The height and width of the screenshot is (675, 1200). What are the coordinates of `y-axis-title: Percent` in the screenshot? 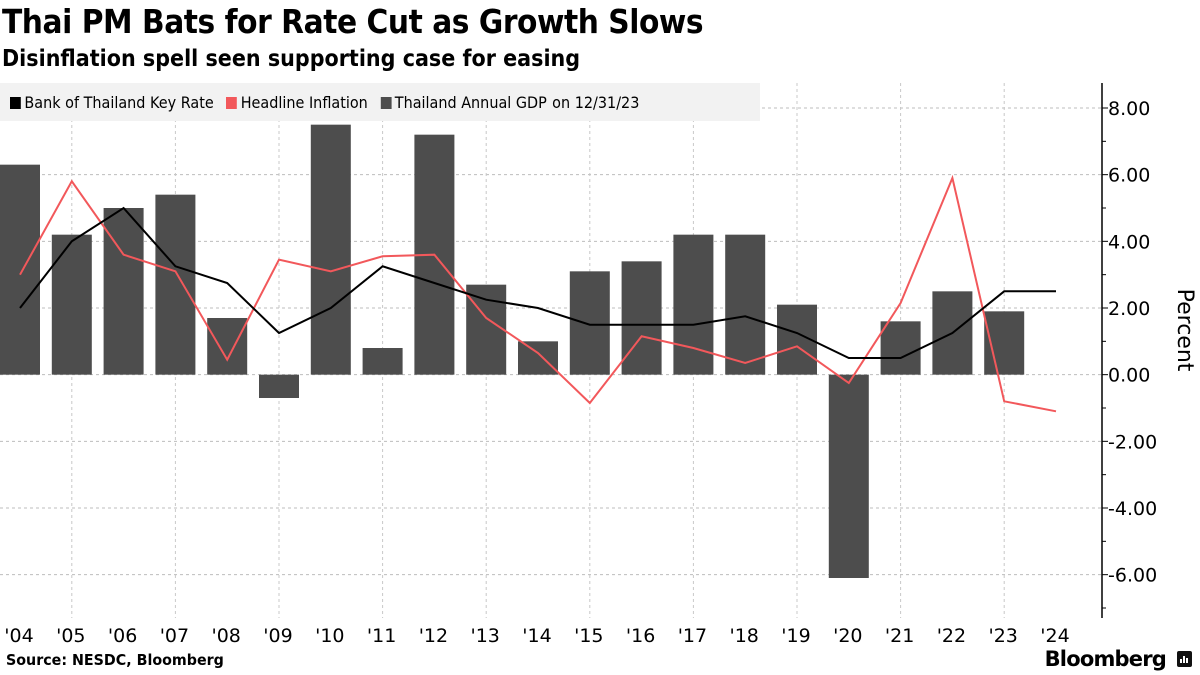 It's located at (1184, 330).